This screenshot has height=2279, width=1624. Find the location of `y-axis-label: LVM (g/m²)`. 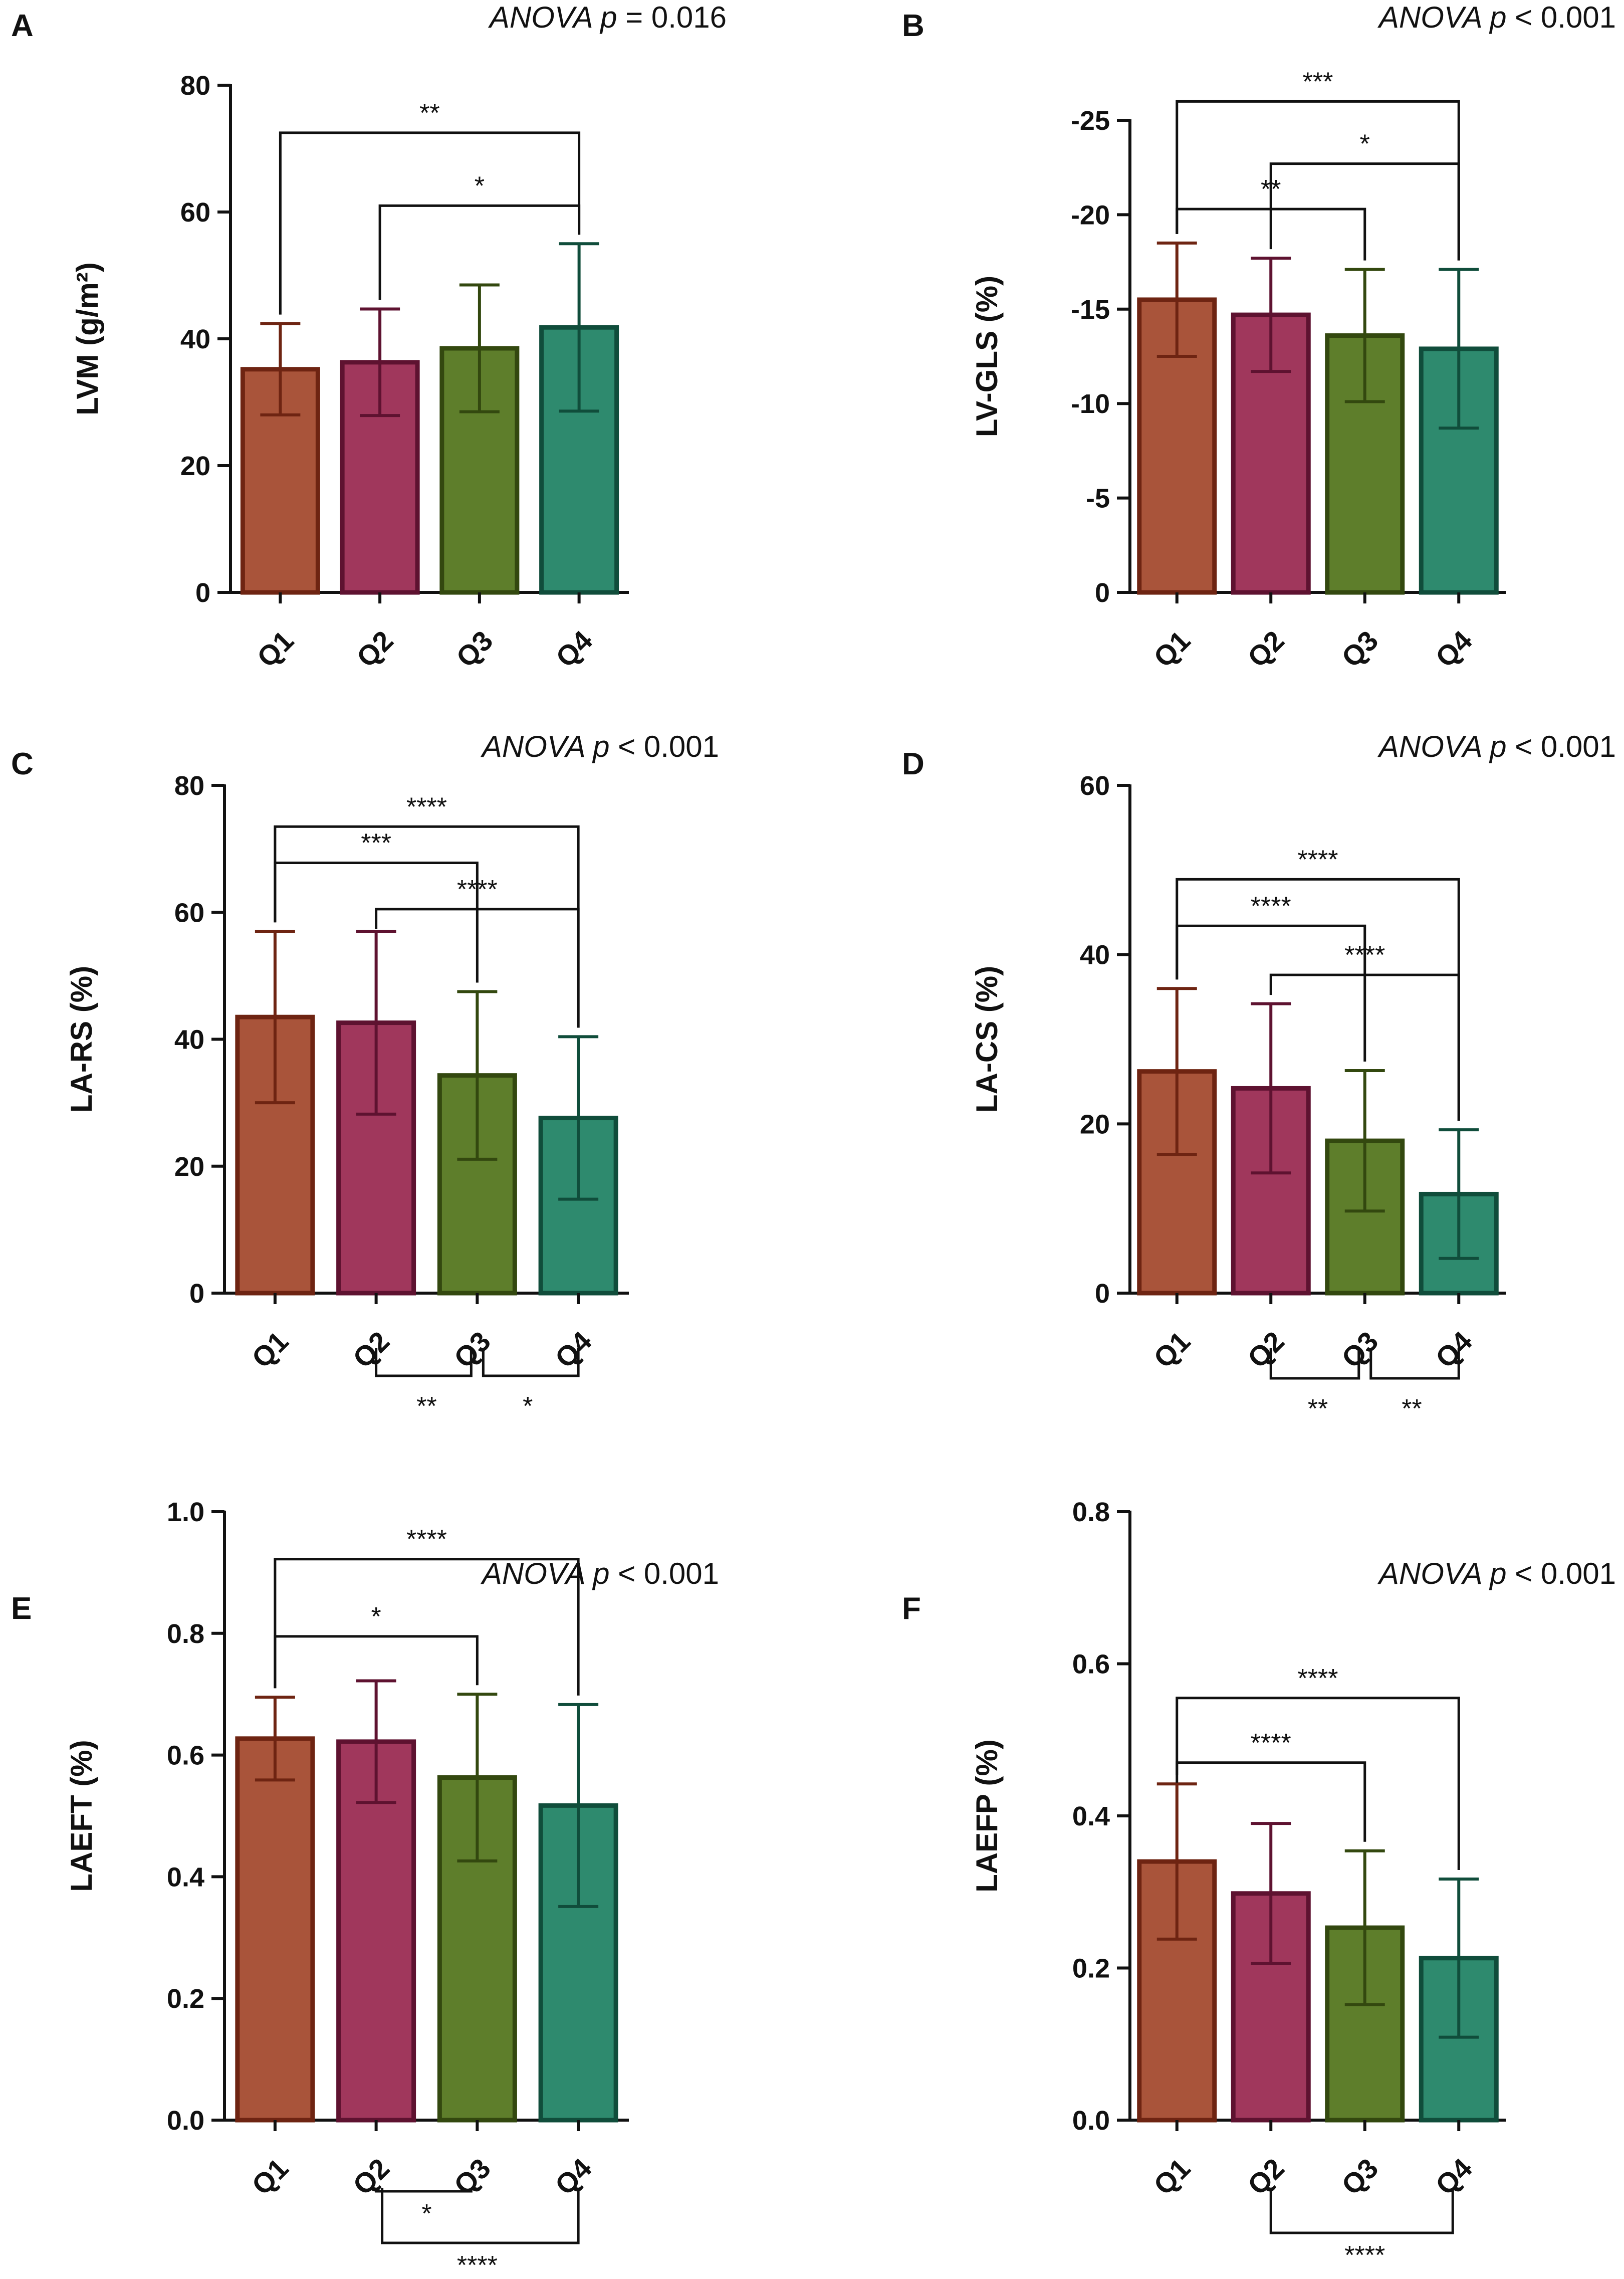

y-axis-label: LVM (g/m²) is located at coordinates (87, 338).